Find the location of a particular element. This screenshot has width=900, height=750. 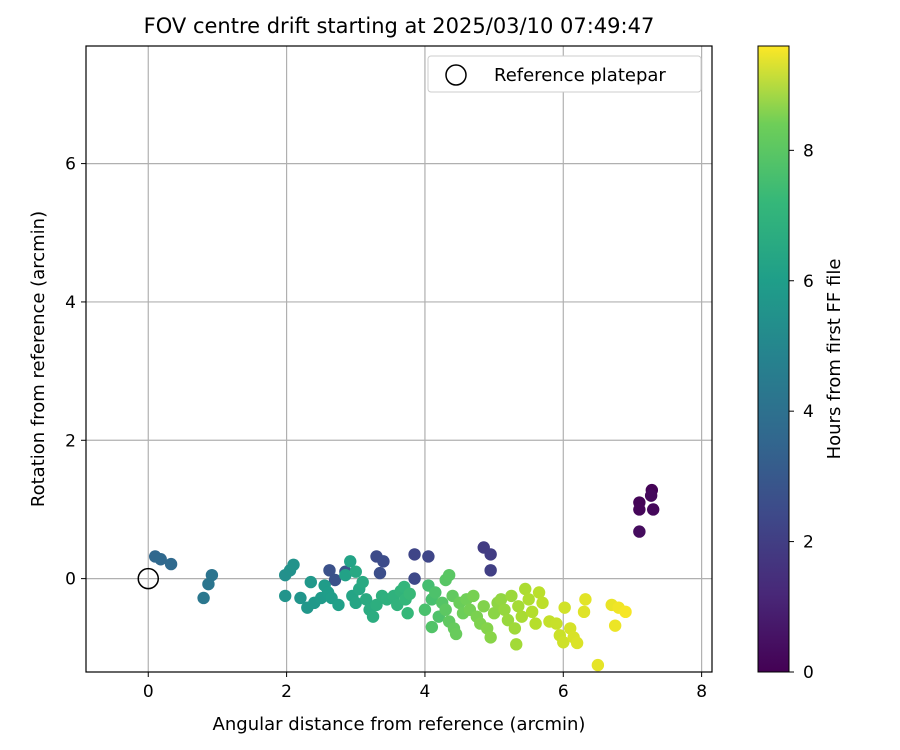

x-tick-label: 6 is located at coordinates (563, 692).